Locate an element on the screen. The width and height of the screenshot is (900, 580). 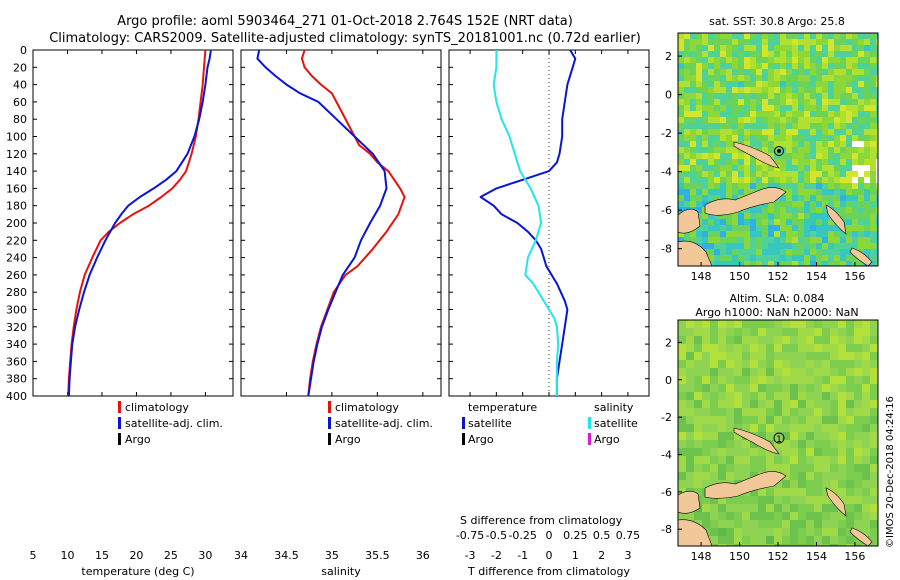
x-tick-label: 10 is located at coordinates (67, 555).